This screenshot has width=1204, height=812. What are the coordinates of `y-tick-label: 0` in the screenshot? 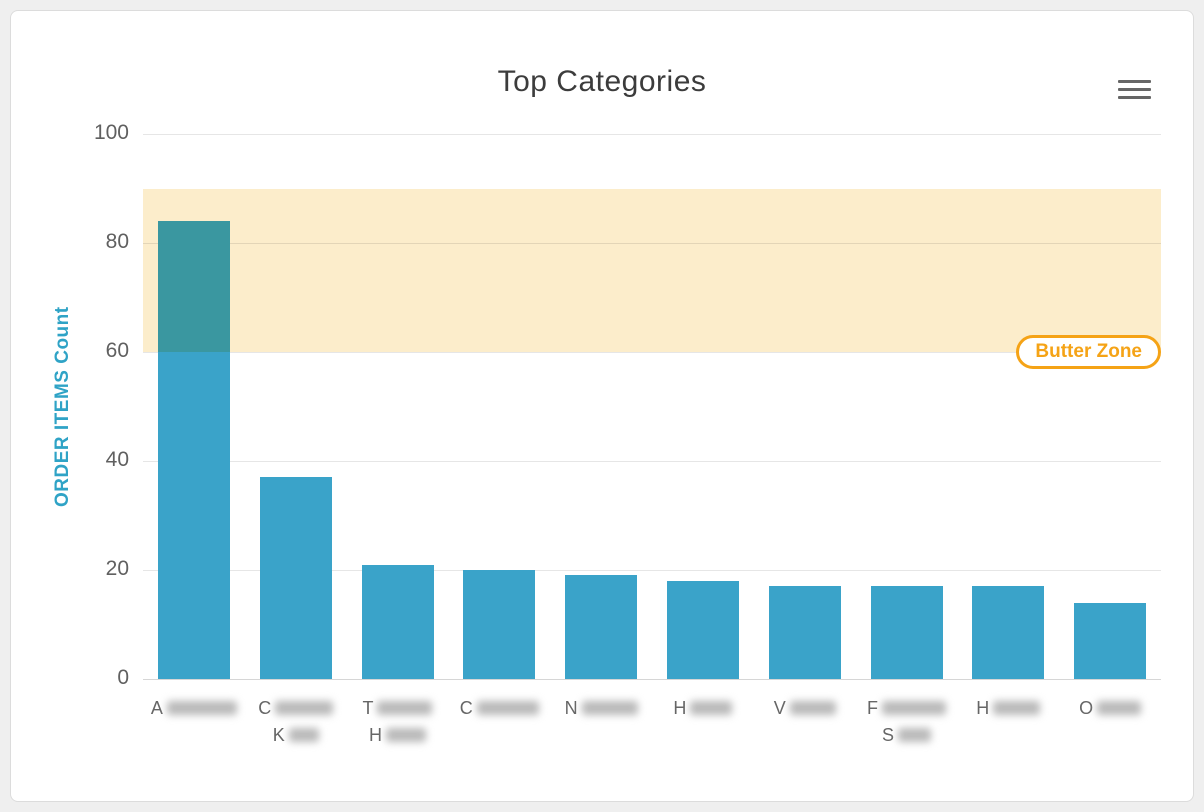 It's located at (123, 677).